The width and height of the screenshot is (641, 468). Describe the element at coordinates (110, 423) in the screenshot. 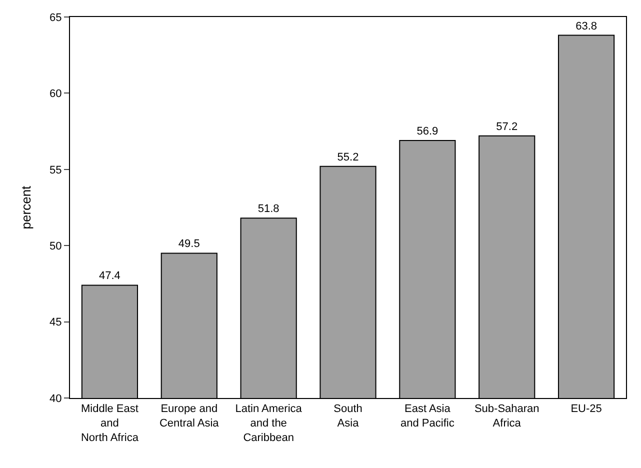

I see `x-tick-label: Middle East and North Africa` at that location.